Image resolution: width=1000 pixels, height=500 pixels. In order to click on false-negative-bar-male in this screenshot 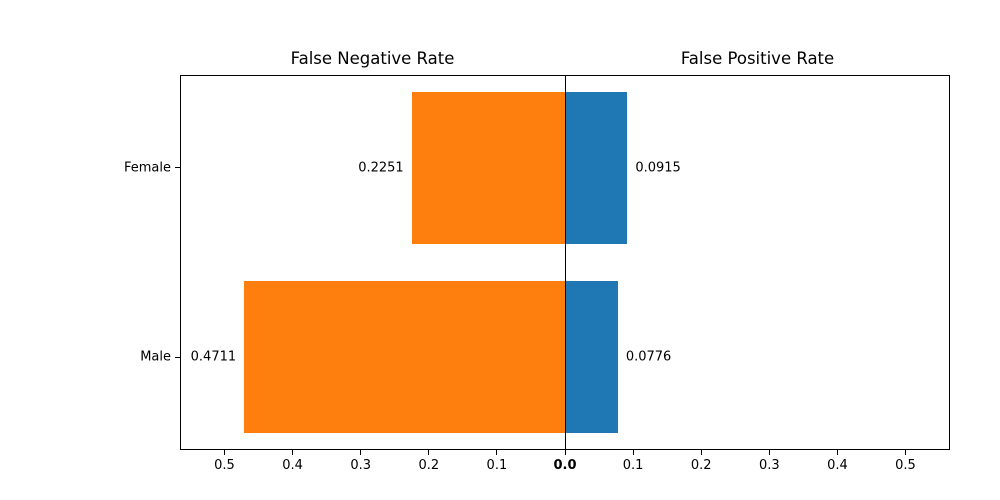, I will do `click(404, 357)`.